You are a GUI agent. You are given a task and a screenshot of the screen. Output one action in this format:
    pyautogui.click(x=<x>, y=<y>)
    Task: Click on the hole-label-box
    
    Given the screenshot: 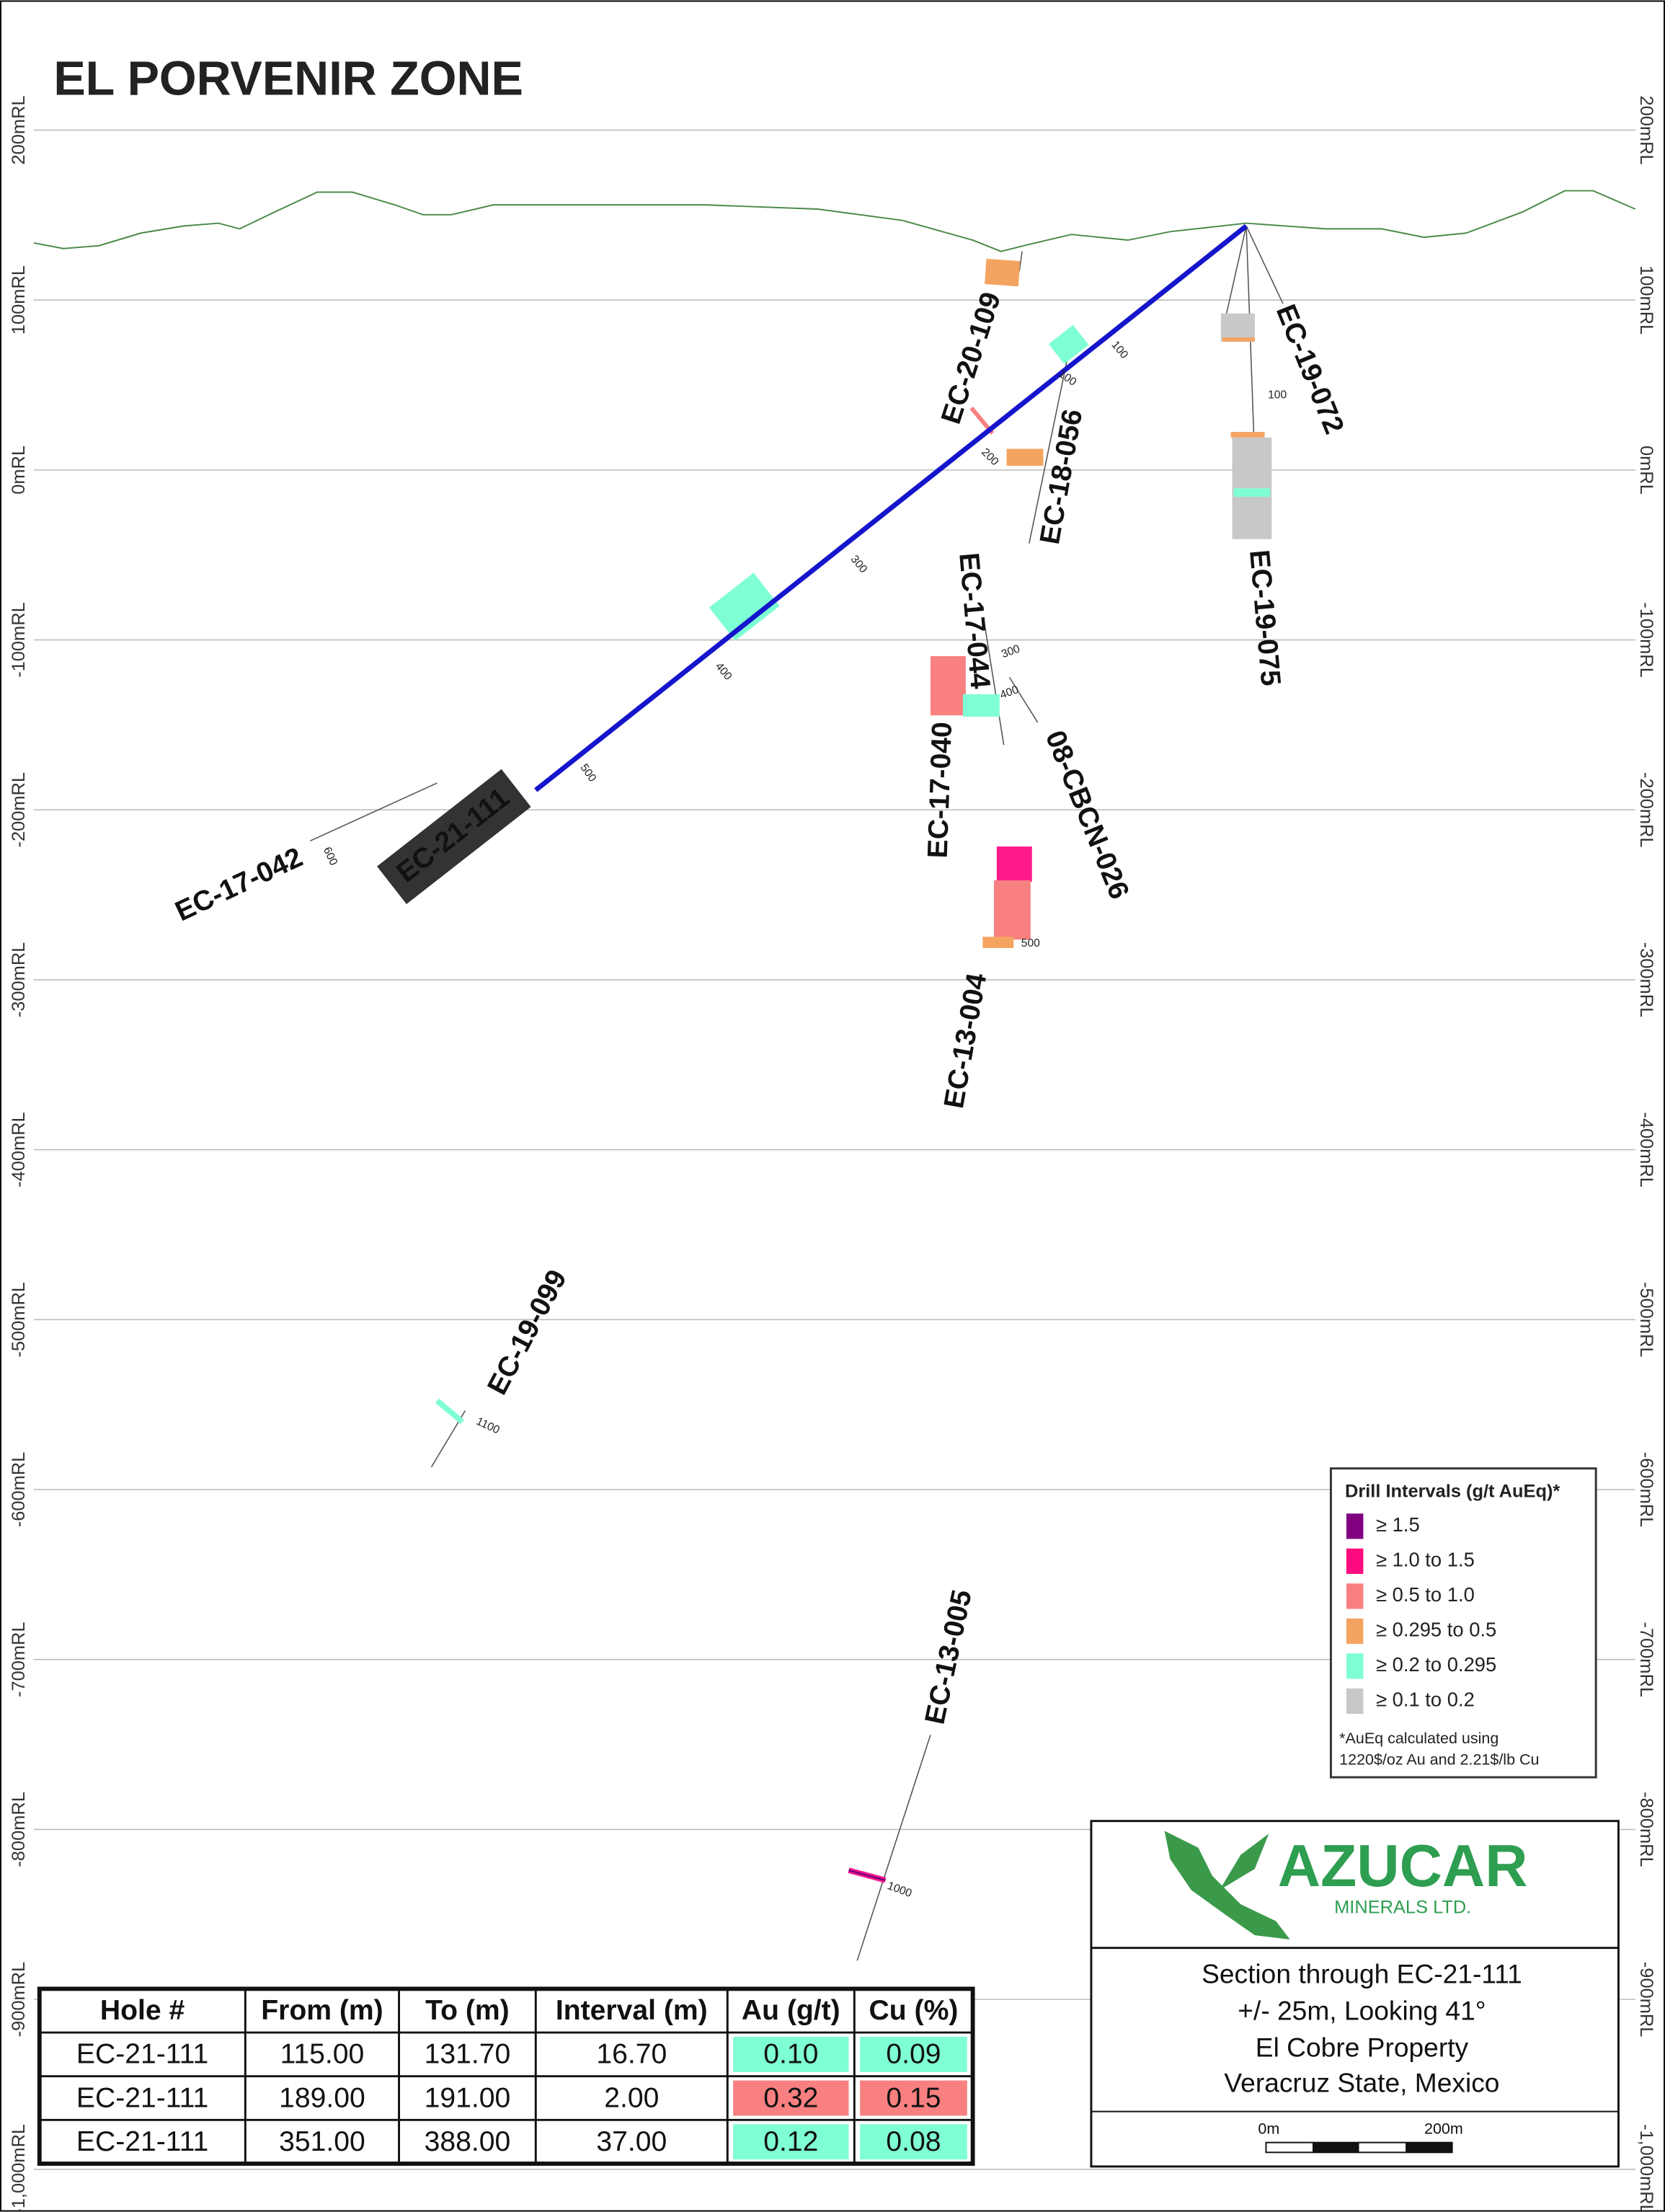 What is the action you would take?
    pyautogui.click(x=454, y=837)
    